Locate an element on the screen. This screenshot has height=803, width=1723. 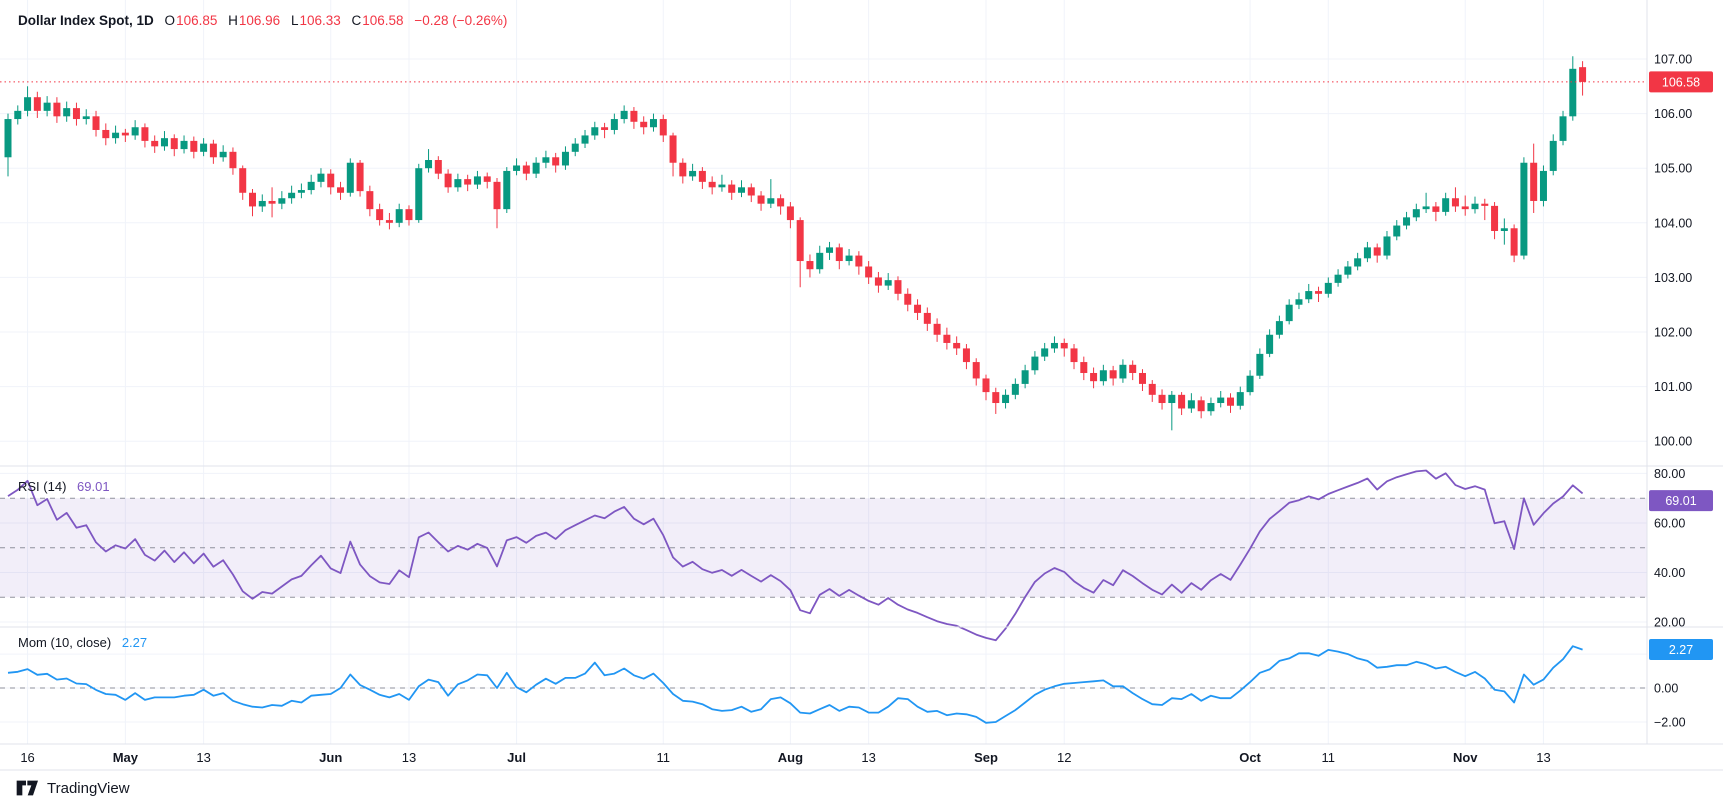
tradingview-logo-text: TradingView is located at coordinates (88, 788).